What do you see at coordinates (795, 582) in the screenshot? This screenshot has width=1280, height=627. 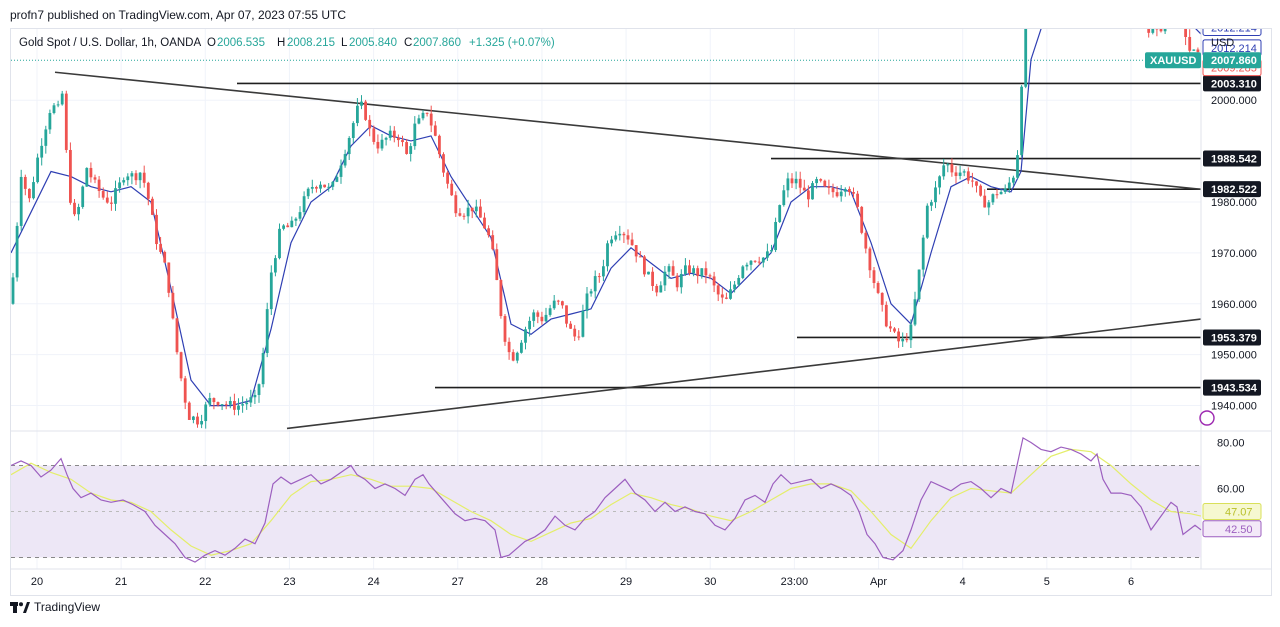 I see `x-tick-label: 23:00` at bounding box center [795, 582].